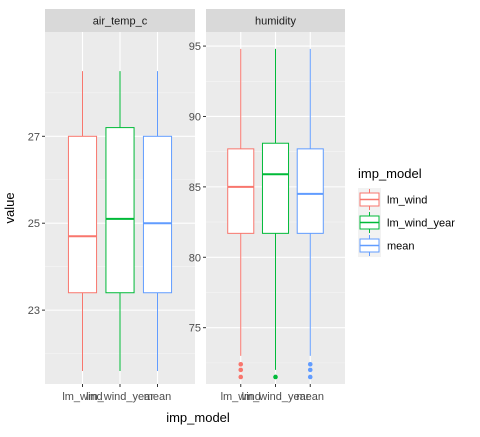  Describe the element at coordinates (386, 245) in the screenshot. I see `legend-entry-mean: mean` at that location.